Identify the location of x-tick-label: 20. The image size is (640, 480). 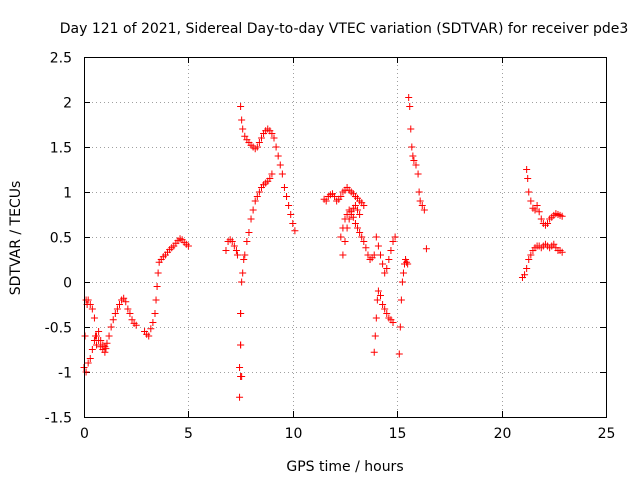
(503, 434).